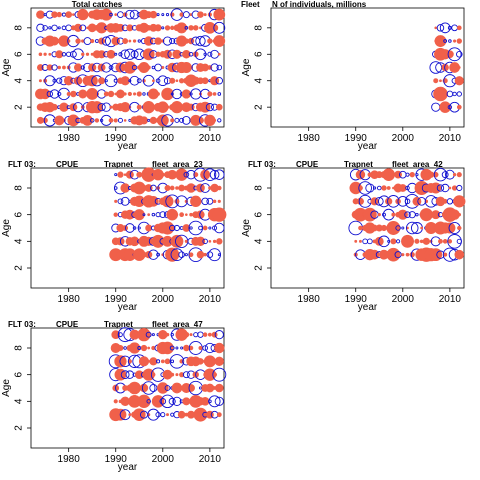 This screenshot has width=480, height=480. What do you see at coordinates (97, 4) in the screenshot?
I see `panel-title: Total catches` at bounding box center [97, 4].